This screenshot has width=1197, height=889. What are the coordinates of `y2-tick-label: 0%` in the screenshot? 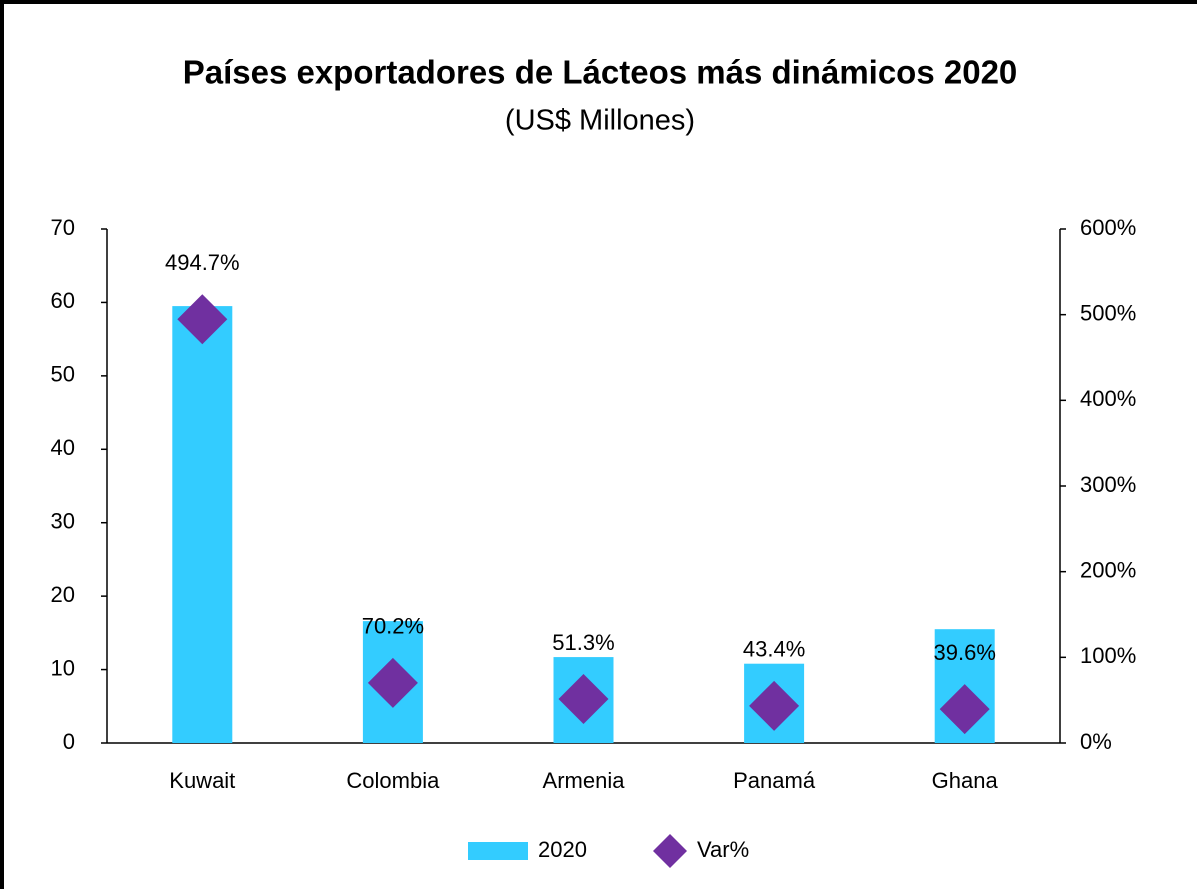 It's located at (1096, 741).